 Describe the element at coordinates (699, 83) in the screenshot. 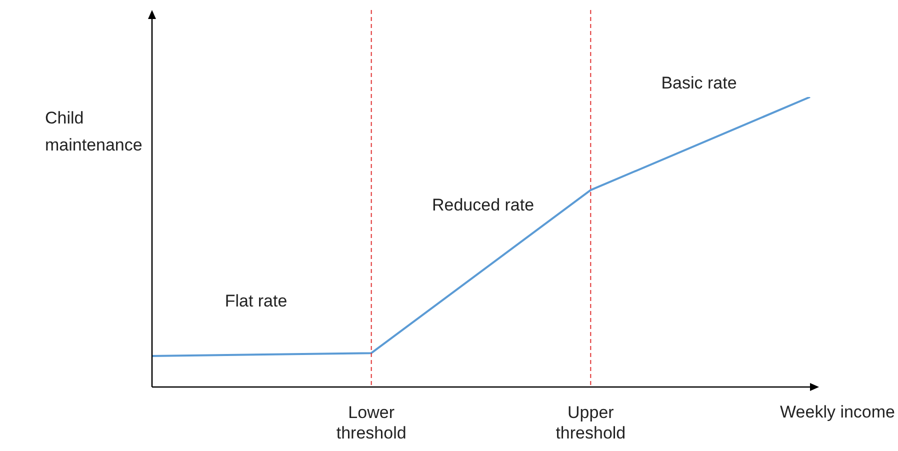

I see `text: Basic rate` at that location.